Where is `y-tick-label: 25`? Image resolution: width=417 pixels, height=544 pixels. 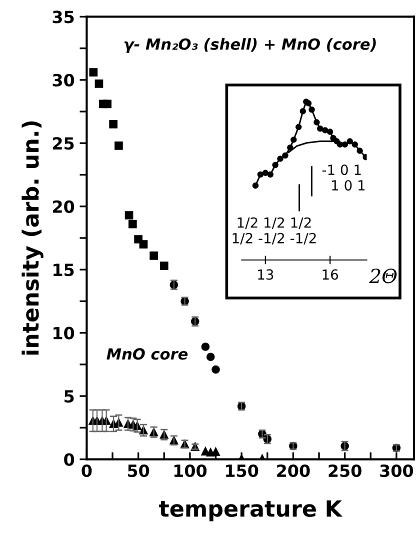 y-tick-label: 25 is located at coordinates (63, 143).